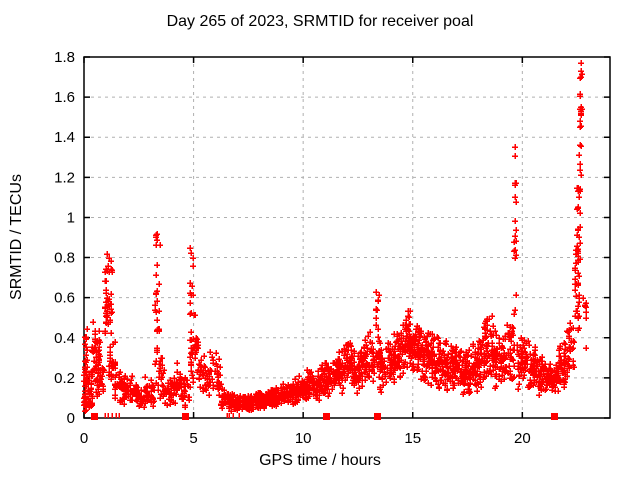  What do you see at coordinates (64, 57) in the screenshot?
I see `y-tick-label: 1.8` at bounding box center [64, 57].